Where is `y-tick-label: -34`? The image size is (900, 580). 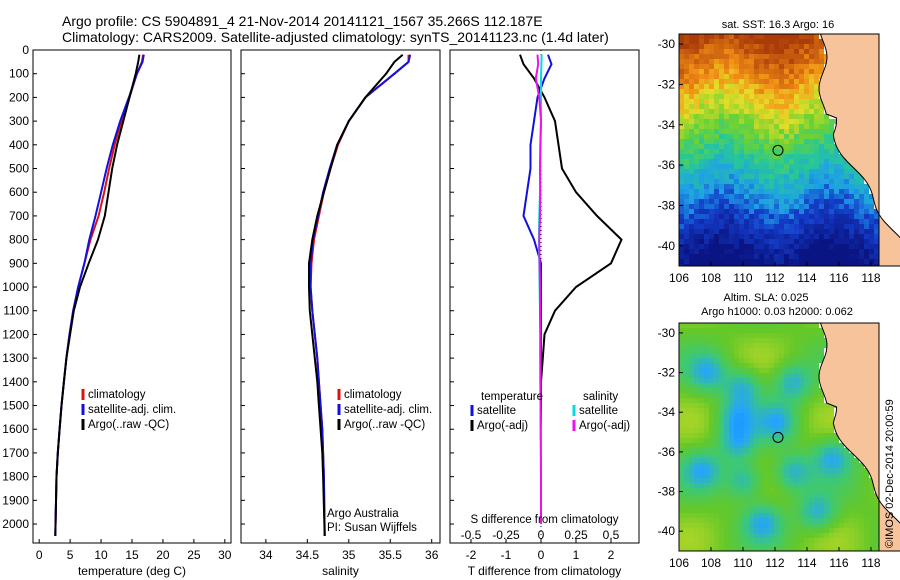
y-tick-label: -34 is located at coordinates (667, 412).